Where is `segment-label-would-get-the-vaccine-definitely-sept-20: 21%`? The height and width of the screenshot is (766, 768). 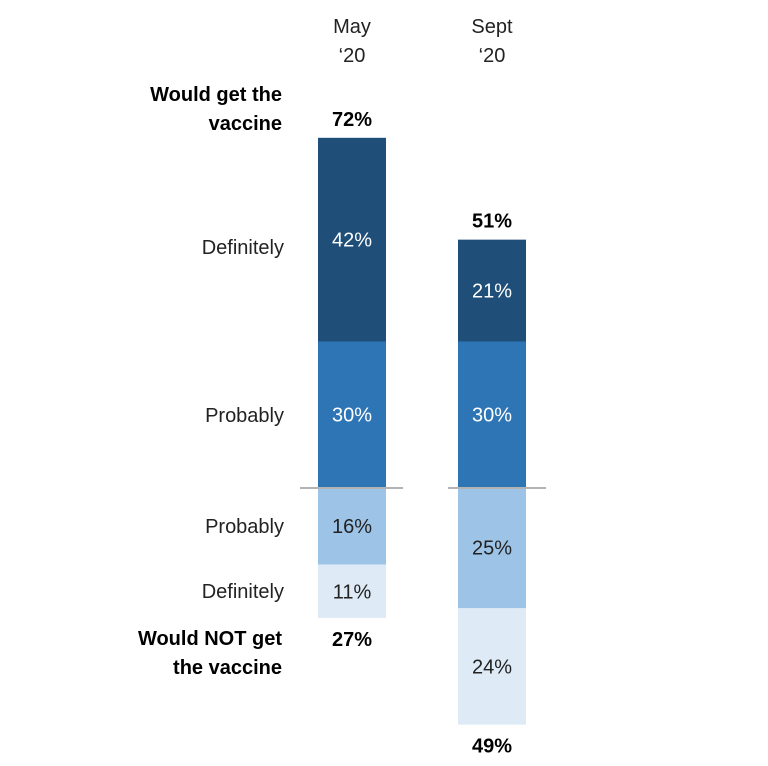
segment-label-would-get-the-vaccine-definitely-sept-20: 21% is located at coordinates (492, 292).